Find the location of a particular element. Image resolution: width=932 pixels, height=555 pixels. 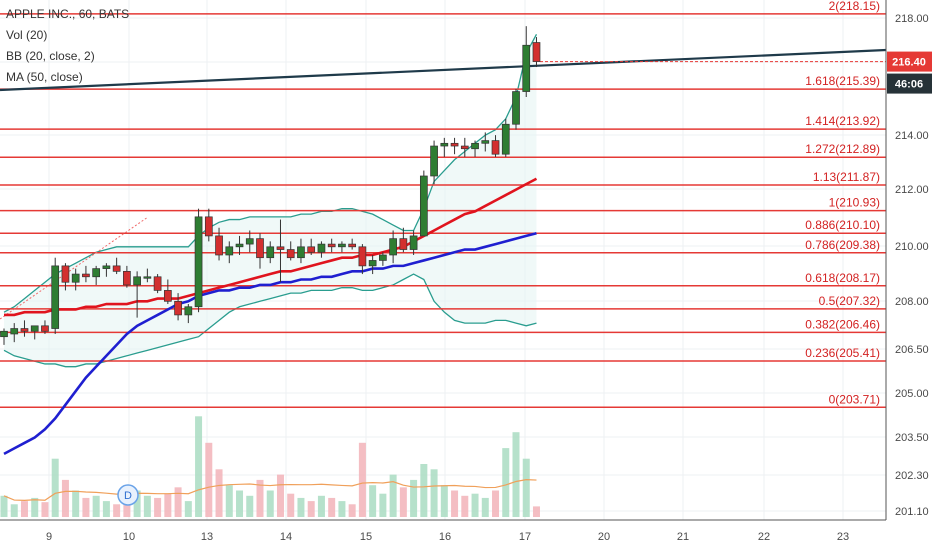

event-marker-circle is located at coordinates (128, 495).